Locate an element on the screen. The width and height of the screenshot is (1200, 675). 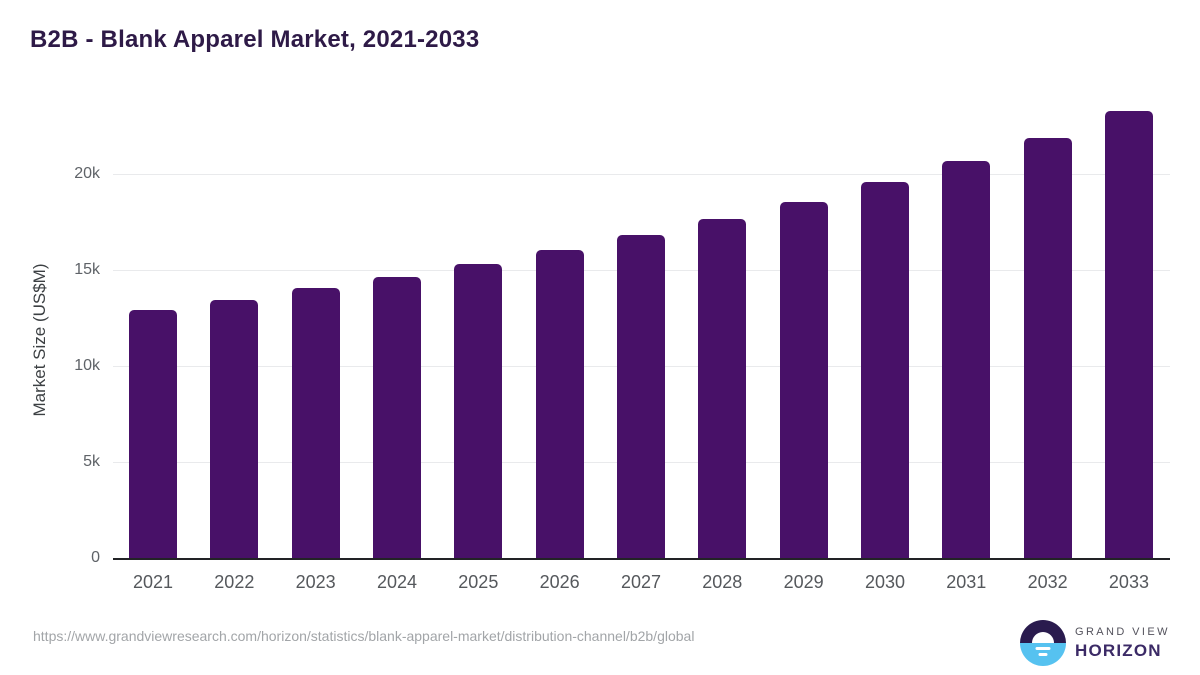
bar-2026 is located at coordinates (559, 403).